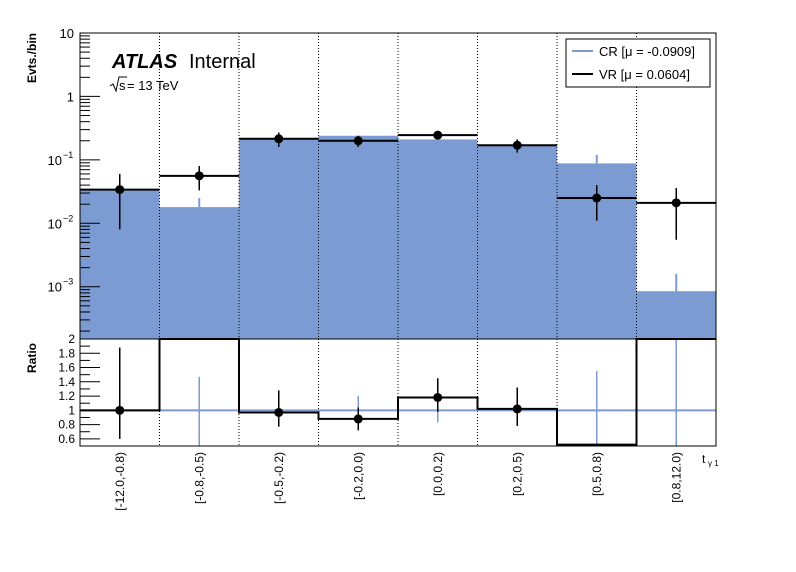  I want to click on legend-entry-vr: VR [μ = 0.0604], so click(644, 74).